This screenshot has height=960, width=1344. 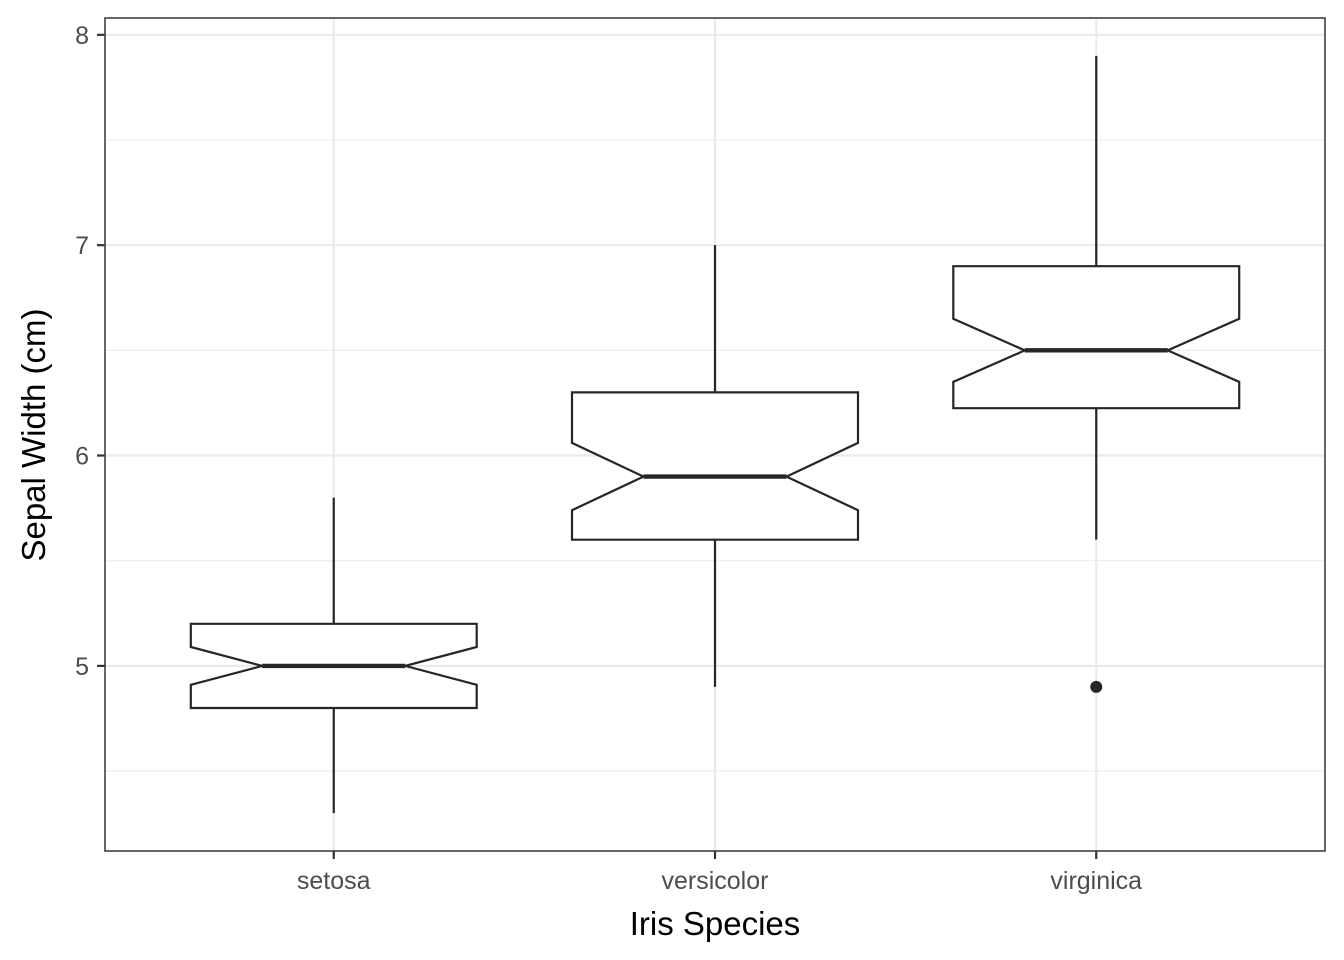 I want to click on outlier-point, so click(x=1096, y=686).